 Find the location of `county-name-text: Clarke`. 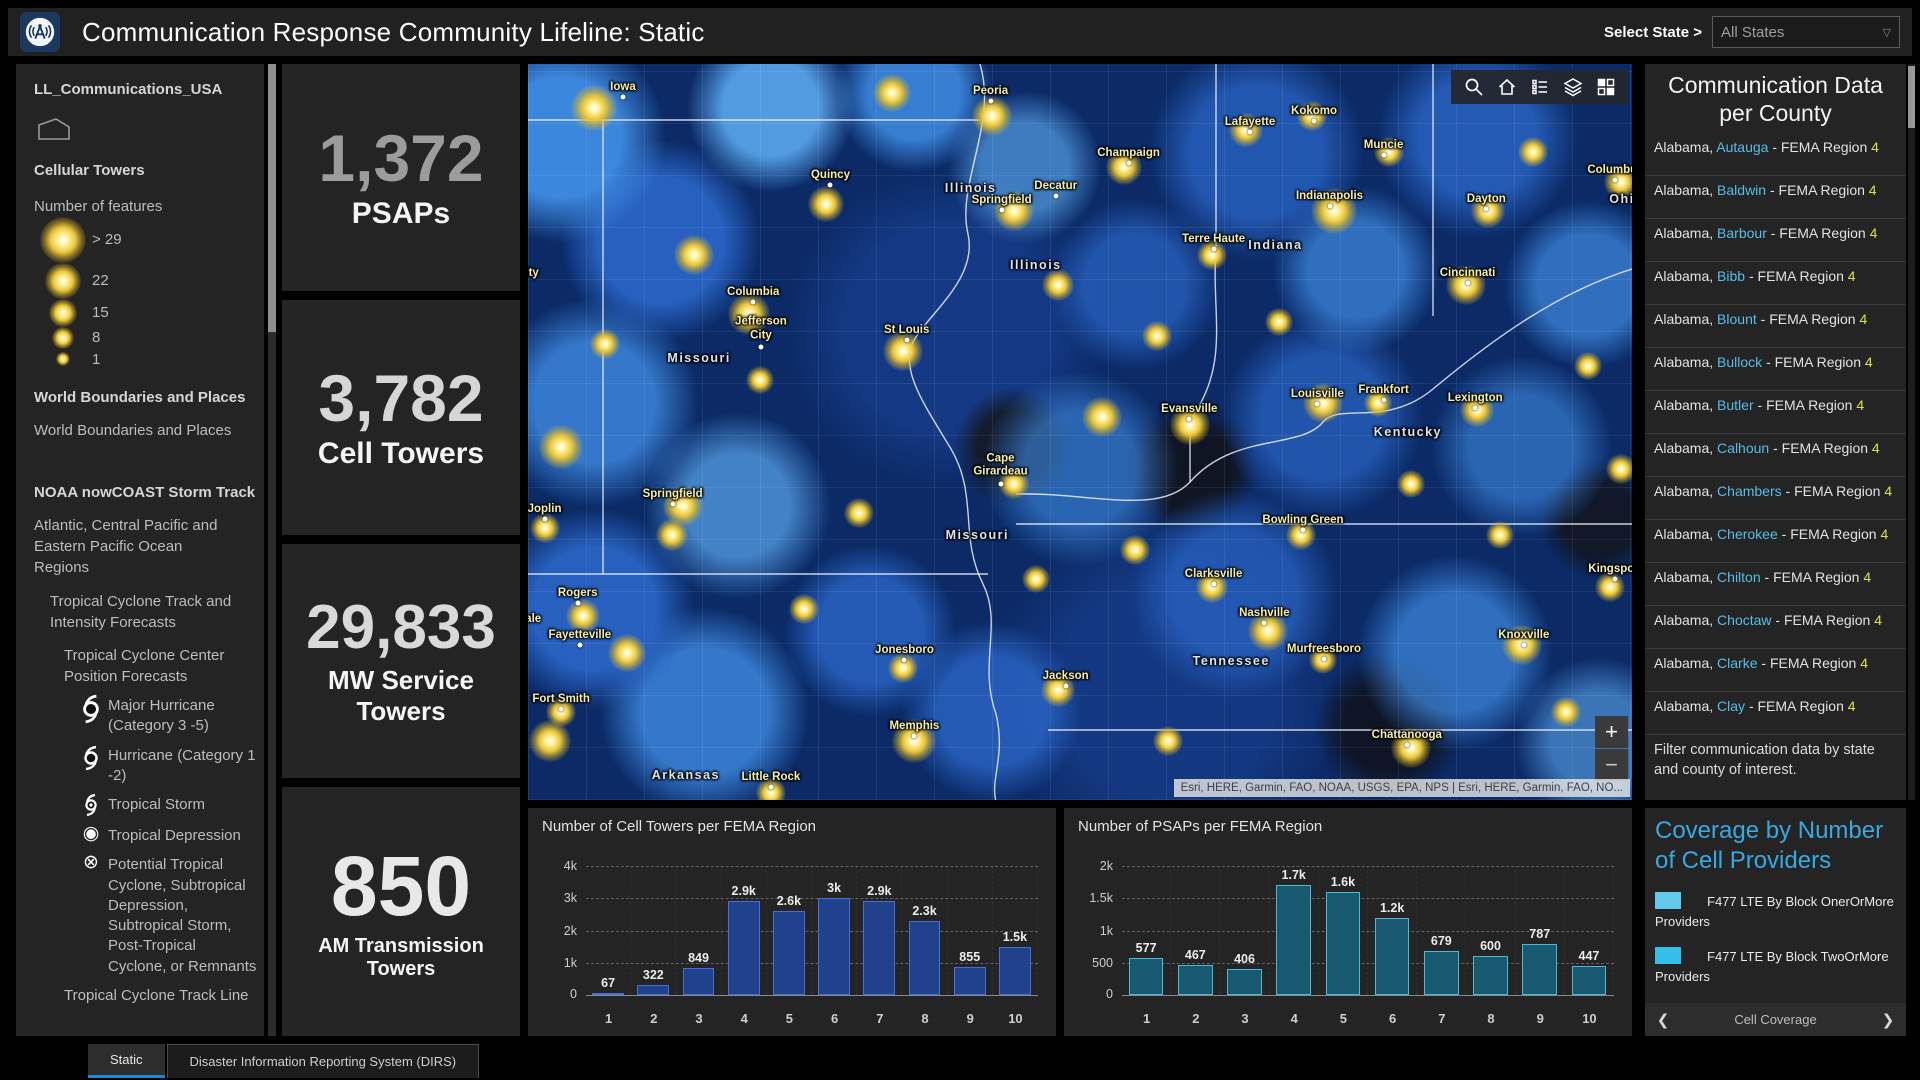

county-name-text: Clarke is located at coordinates (1737, 663).